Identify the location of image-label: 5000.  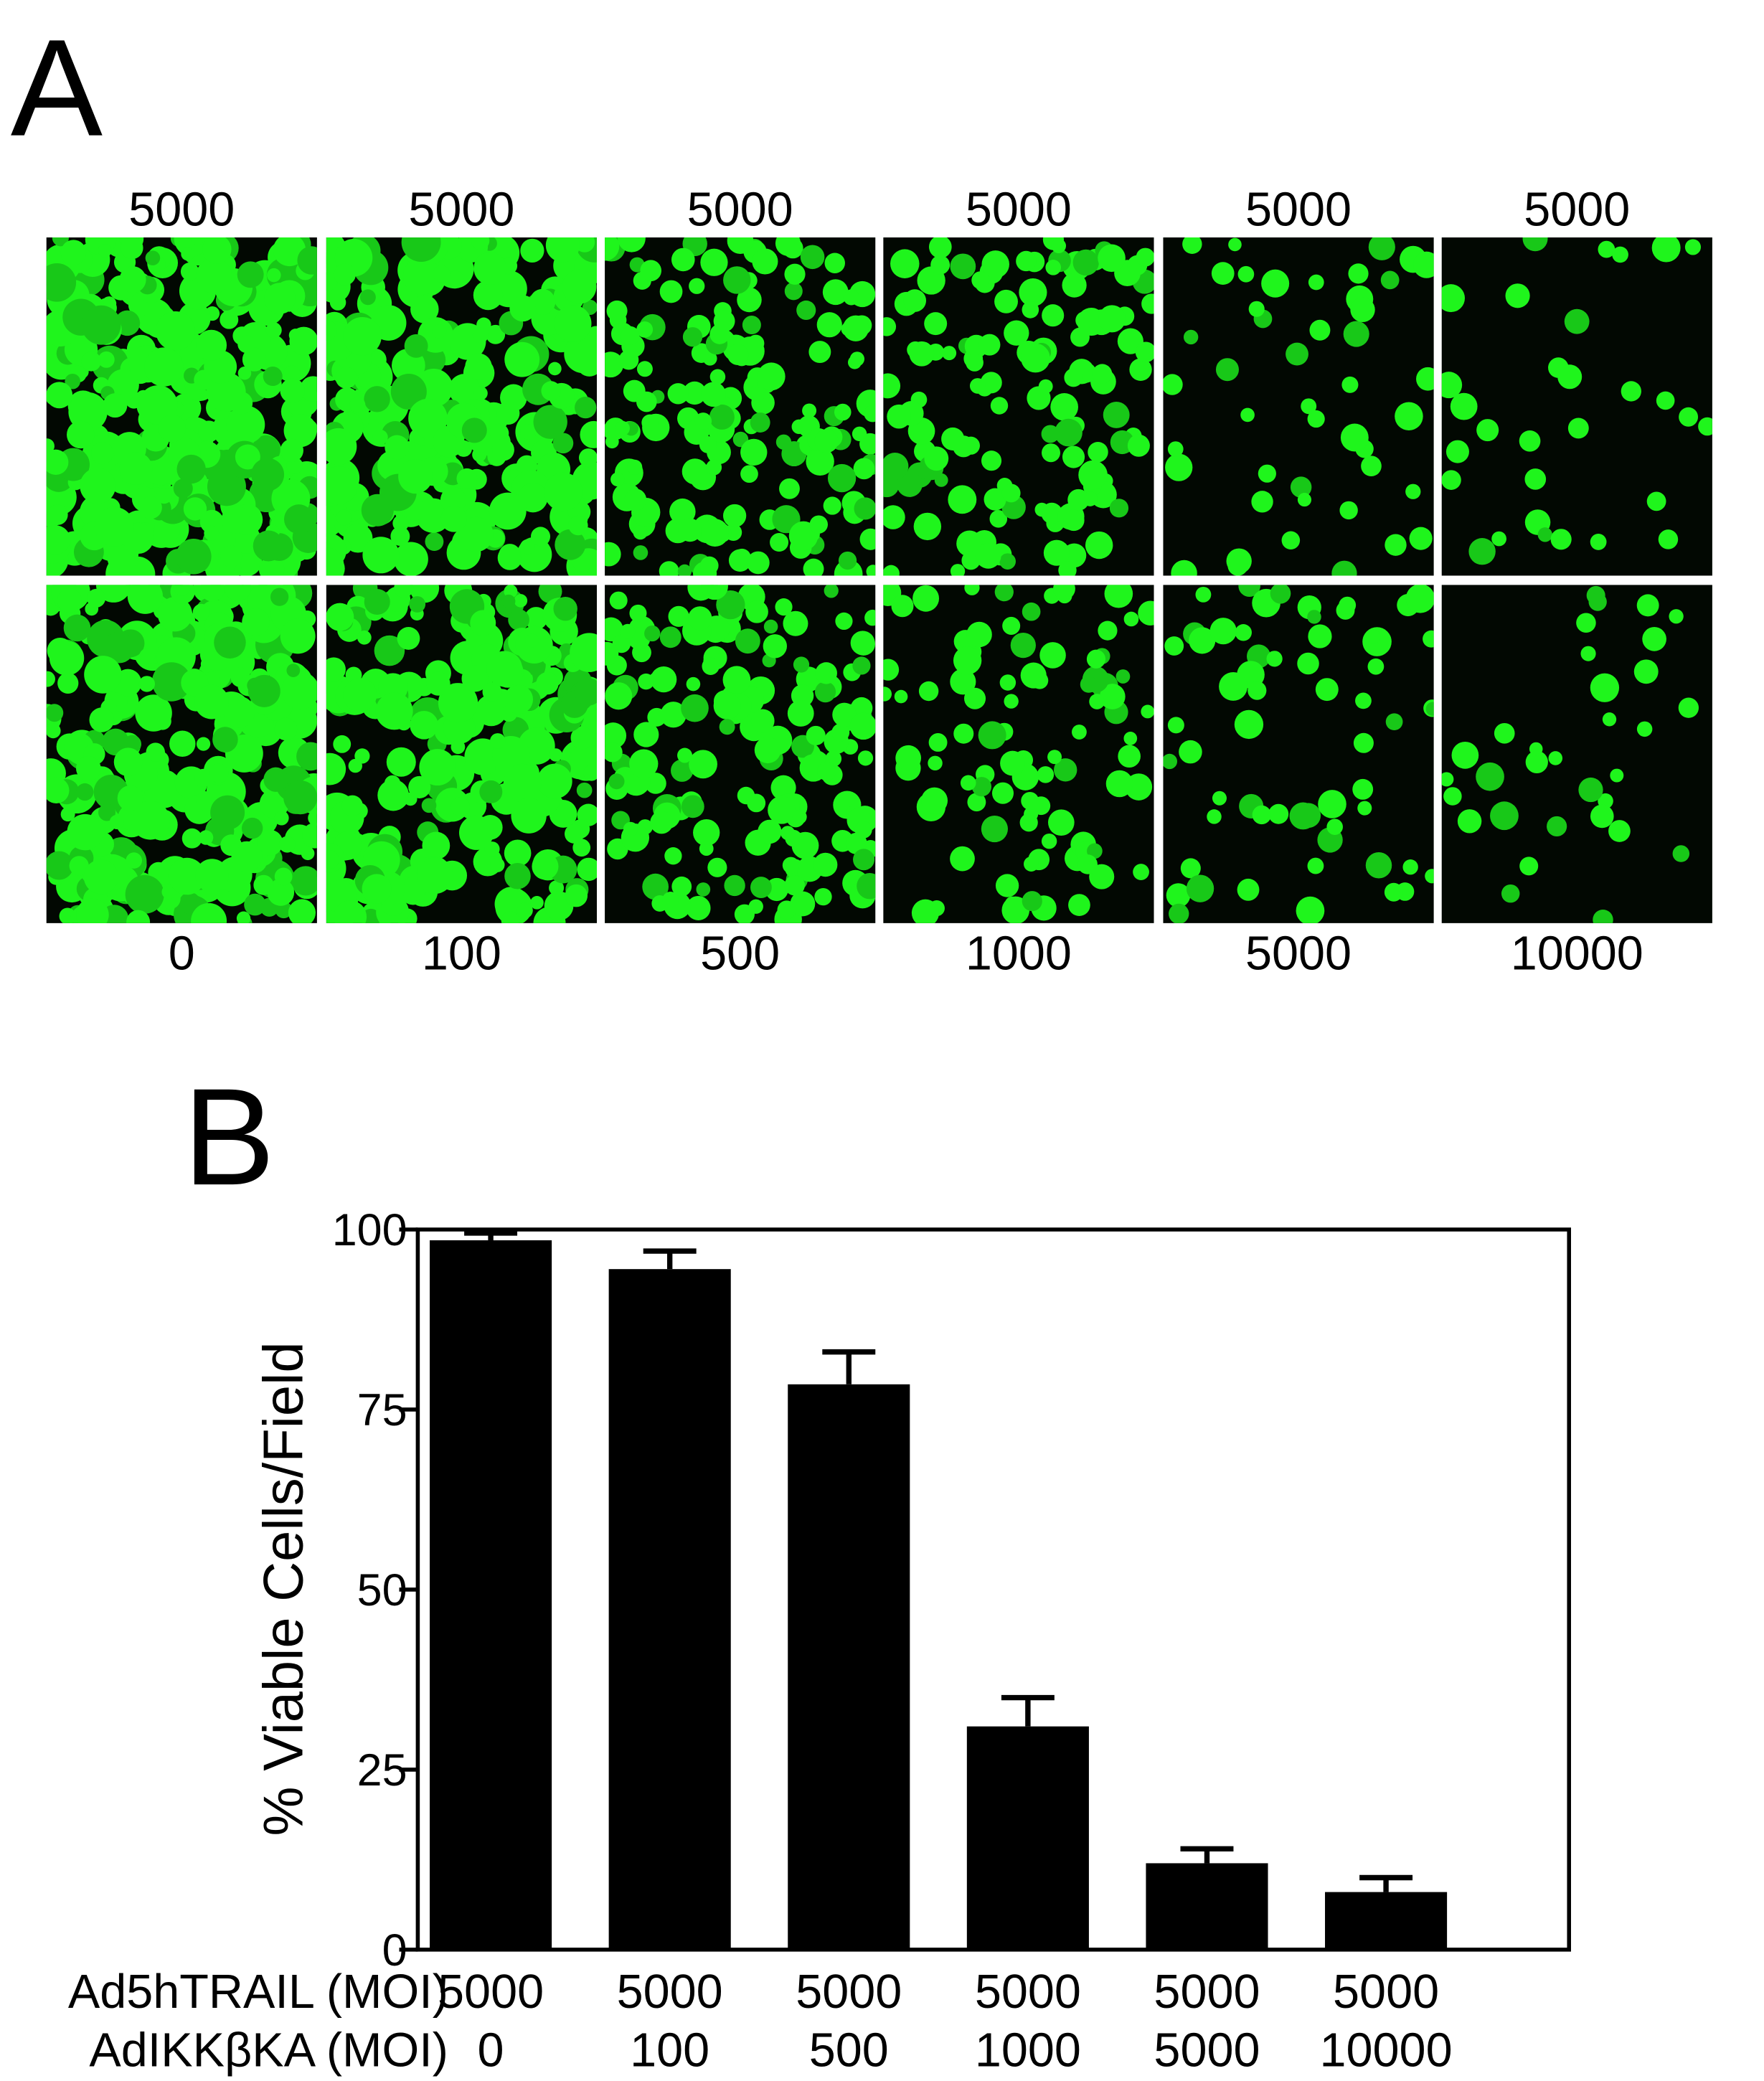
(1019, 209).